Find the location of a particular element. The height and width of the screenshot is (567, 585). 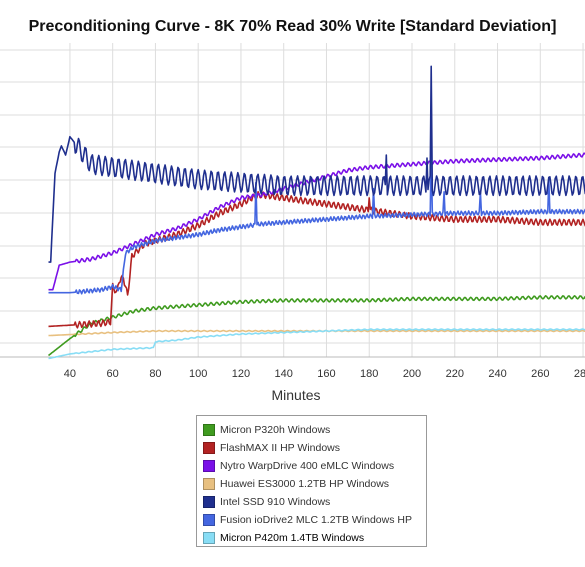

x-tick-label: 260 is located at coordinates (540, 374).